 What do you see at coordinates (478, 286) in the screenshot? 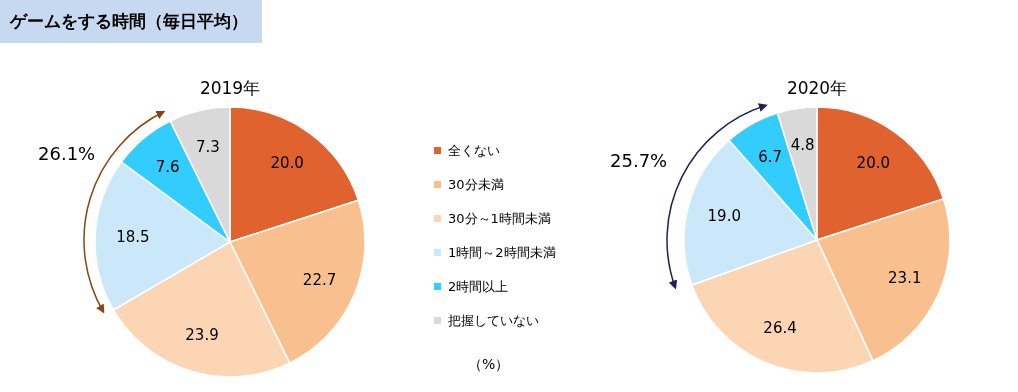
I see `legend-label: 2時間以上` at bounding box center [478, 286].